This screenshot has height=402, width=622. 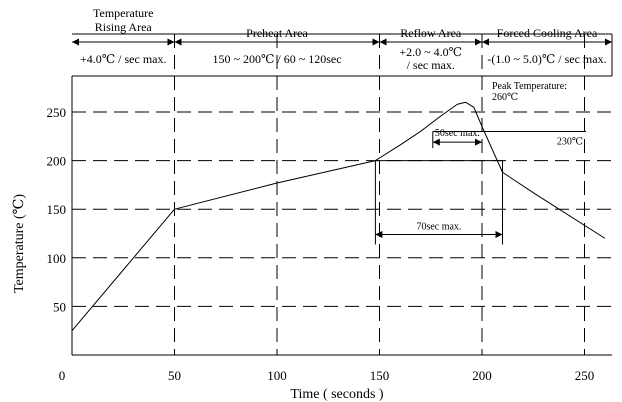 I want to click on zone-rate: -(1.0 ~ 5.0)℃ / sec max., so click(x=546, y=59).